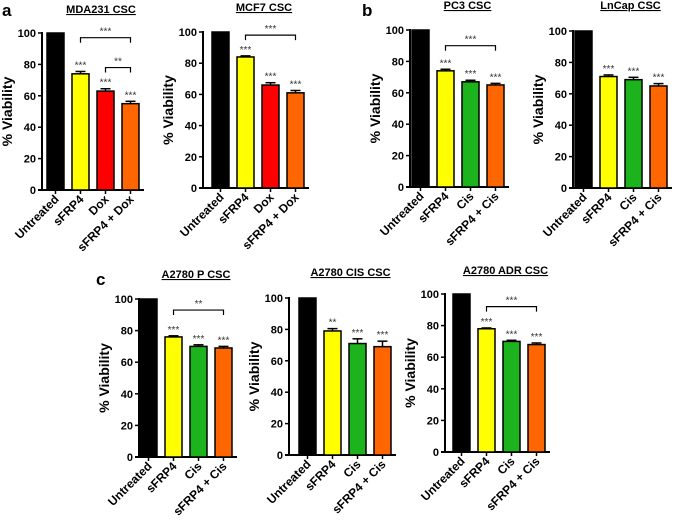 This screenshot has height=522, width=675. I want to click on chart-title: A2780 ADR CSC, so click(505, 271).